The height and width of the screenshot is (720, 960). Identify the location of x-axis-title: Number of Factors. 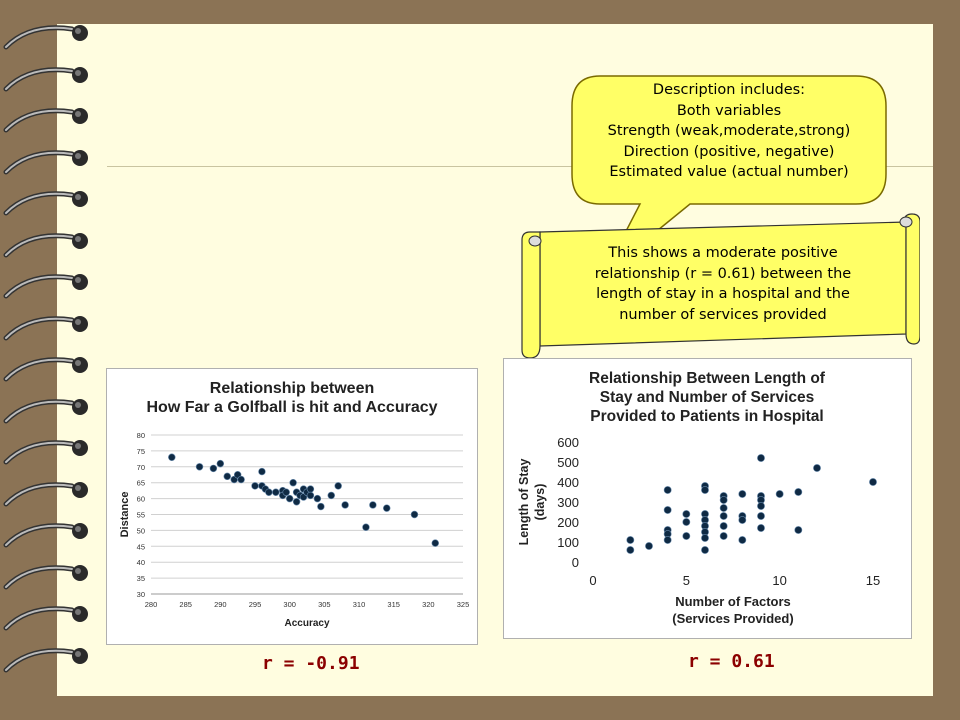
(733, 601).